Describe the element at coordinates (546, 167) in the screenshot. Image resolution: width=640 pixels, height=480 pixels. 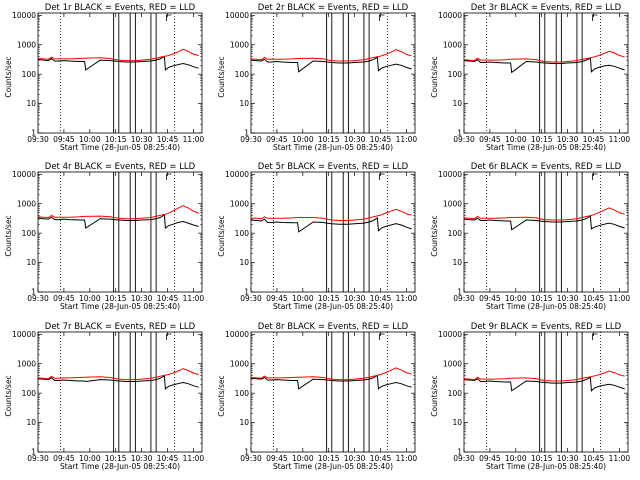
I see `chart-title: Det 6r BLACK = Events, RED = LLD` at that location.